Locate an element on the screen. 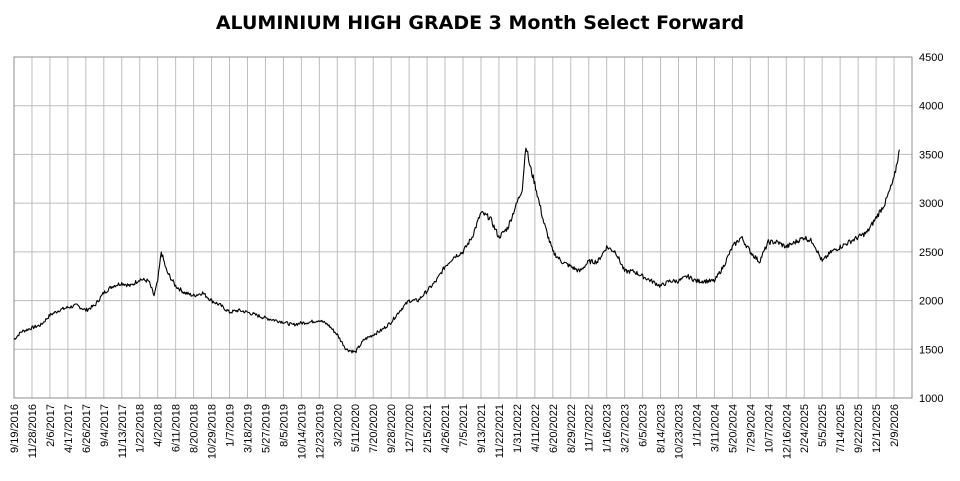 The height and width of the screenshot is (481, 960). x-tick-label: 1/31/2022 is located at coordinates (518, 428).